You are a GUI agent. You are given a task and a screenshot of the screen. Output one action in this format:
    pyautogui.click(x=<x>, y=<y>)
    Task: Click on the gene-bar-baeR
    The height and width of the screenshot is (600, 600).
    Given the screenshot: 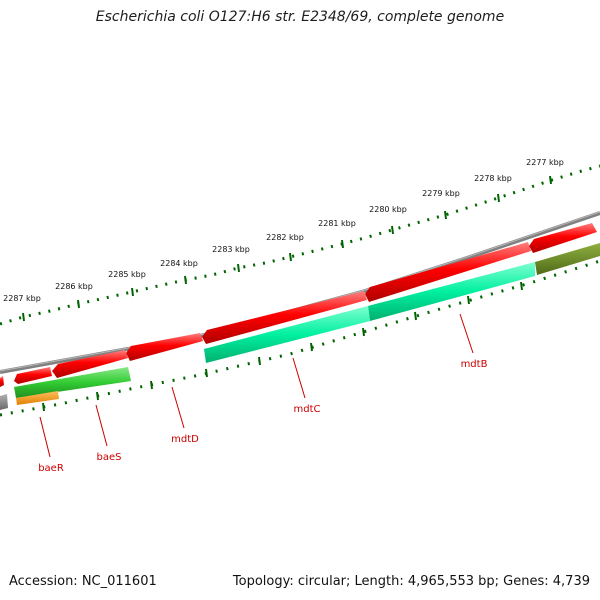 What is the action you would take?
    pyautogui.click(x=37, y=398)
    